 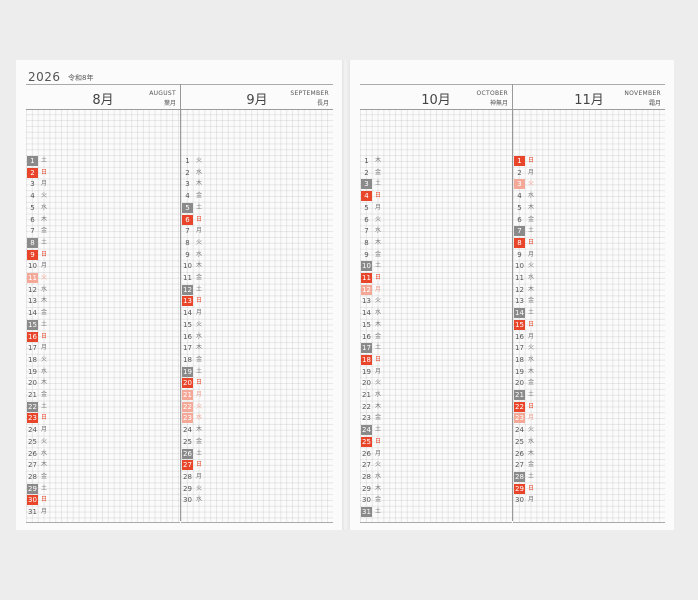 What do you see at coordinates (201, 313) in the screenshot?
I see `day-row: 14 月` at bounding box center [201, 313].